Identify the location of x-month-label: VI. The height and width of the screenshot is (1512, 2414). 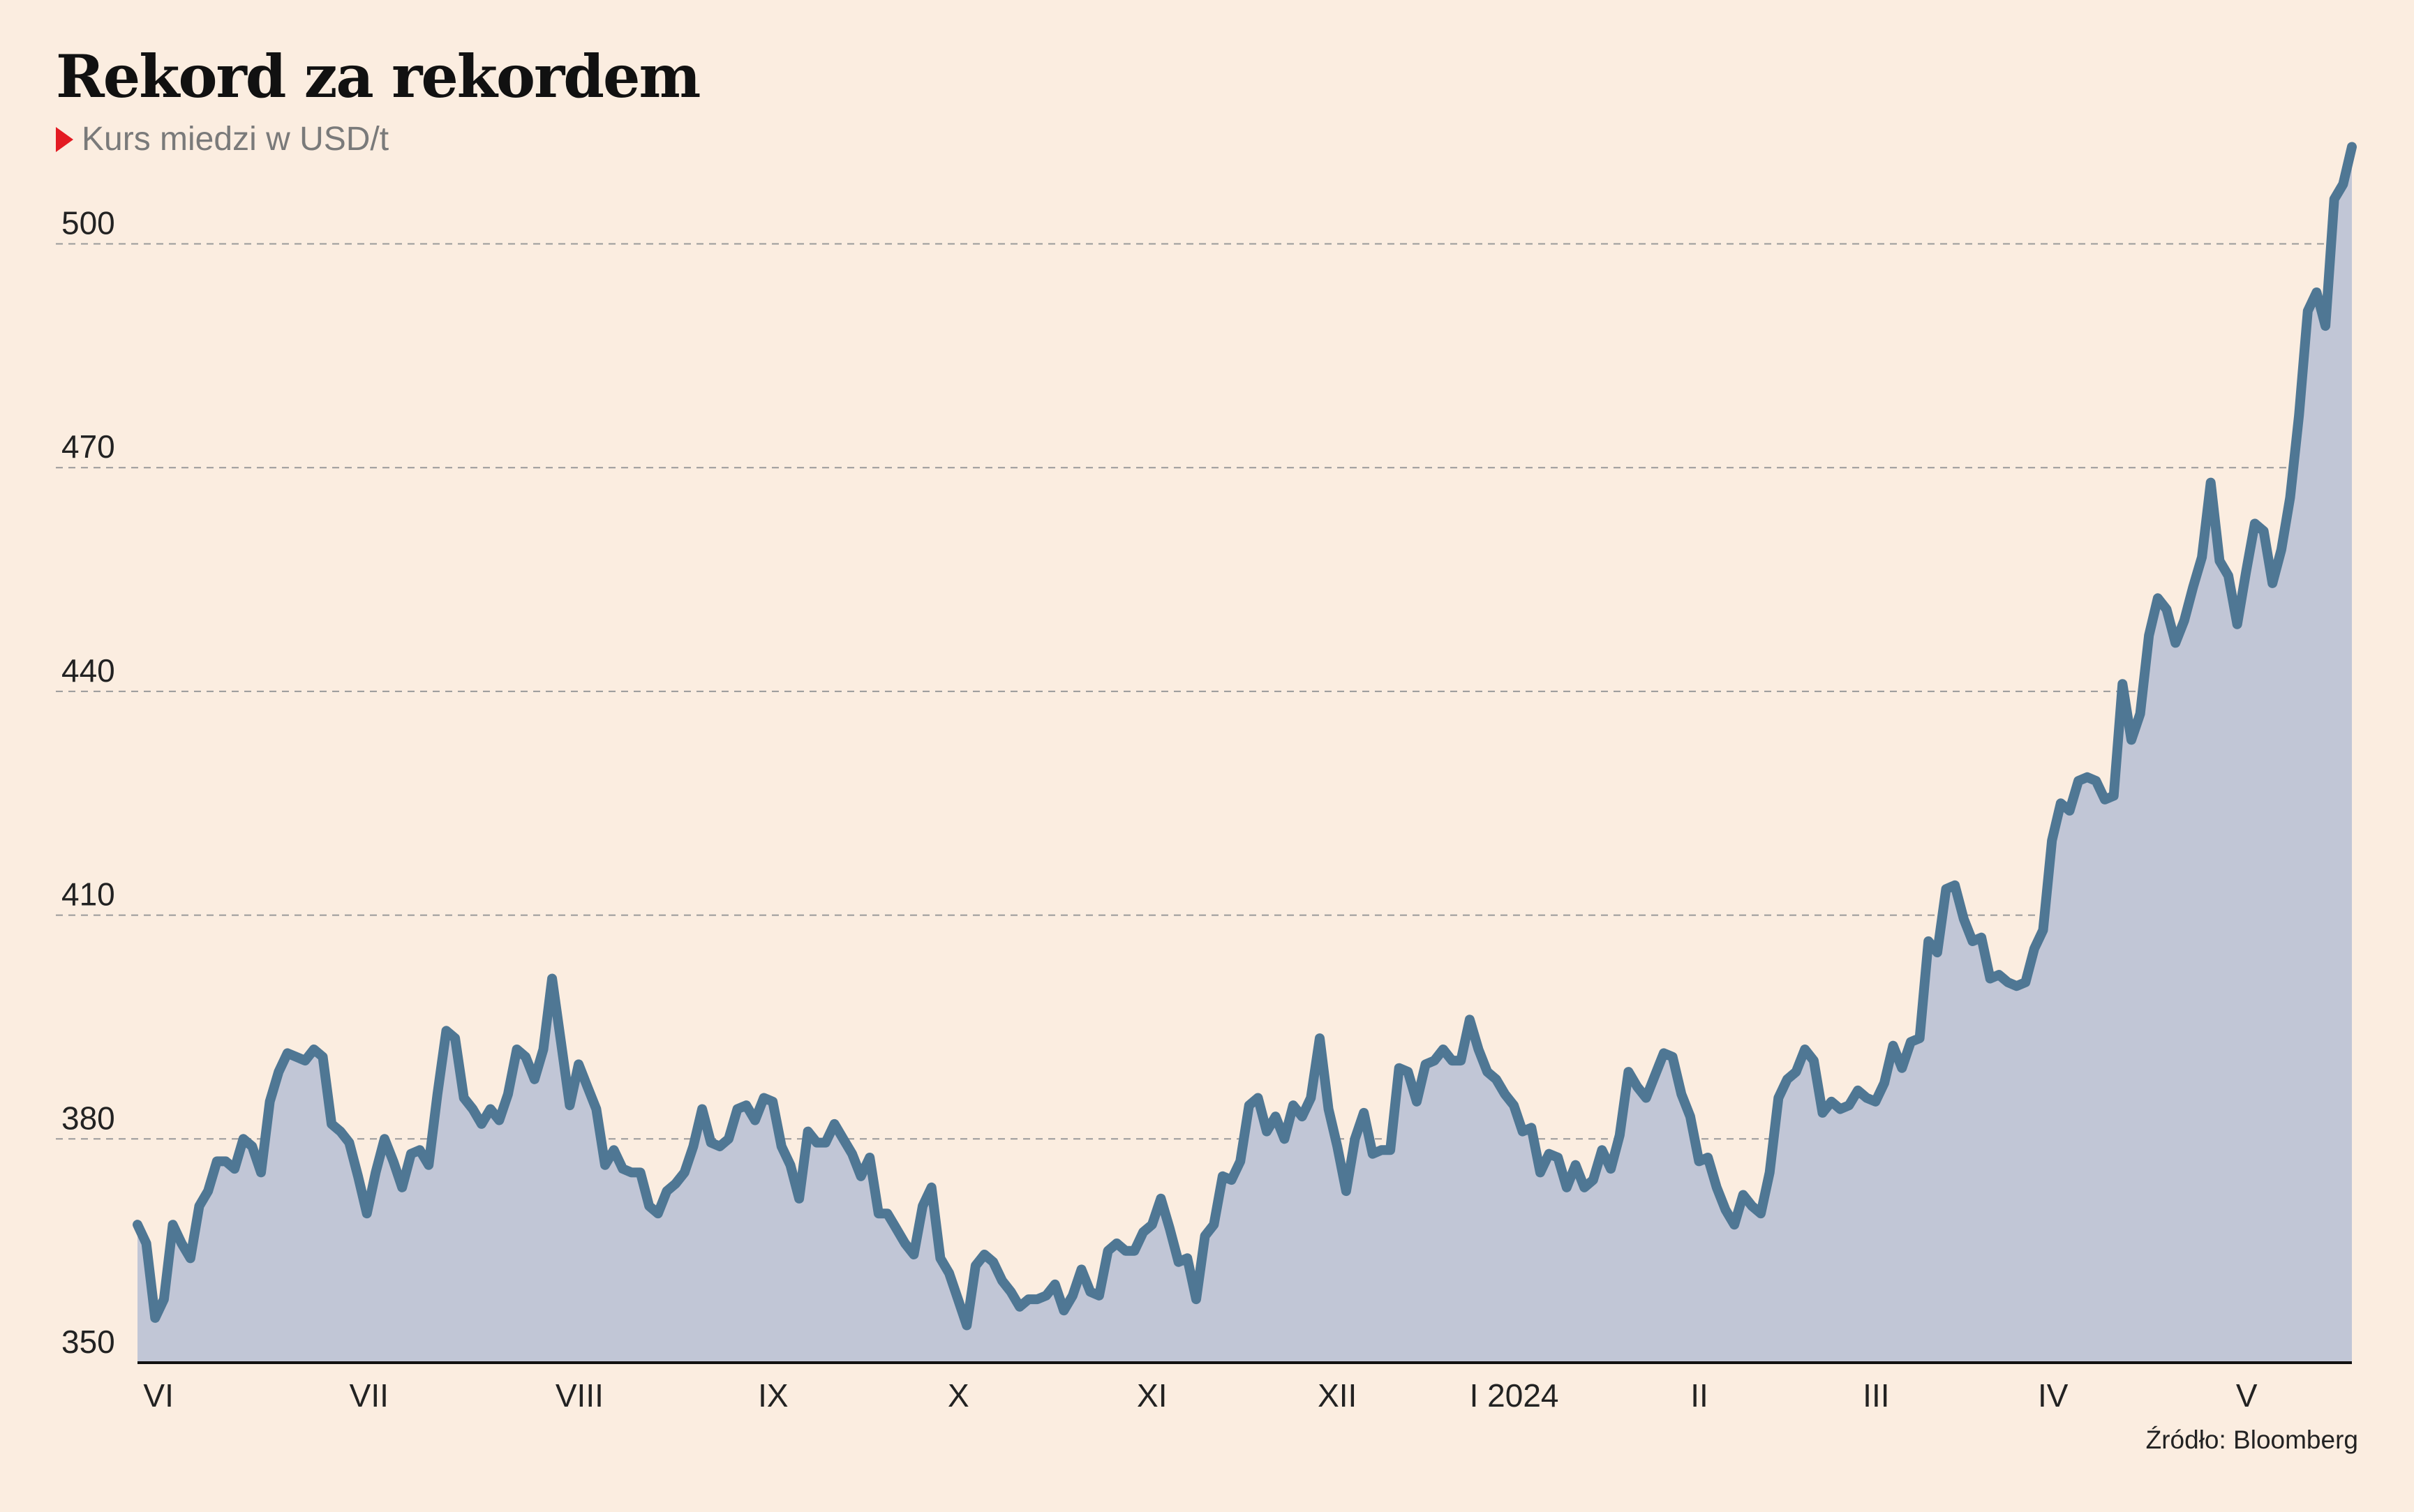
(158, 1395).